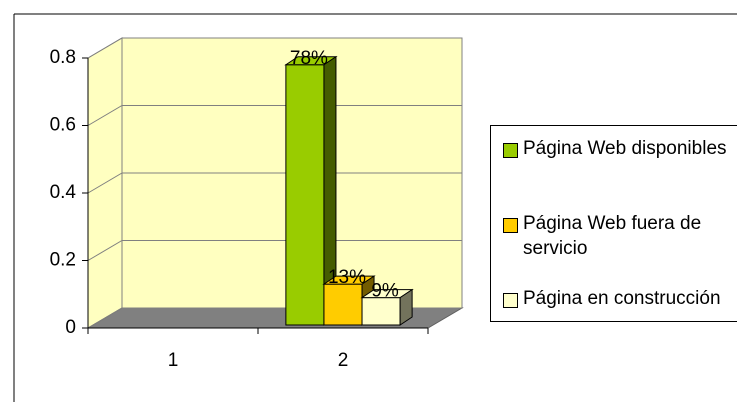  Describe the element at coordinates (70, 327) in the screenshot. I see `y-tick-label: 0` at that location.